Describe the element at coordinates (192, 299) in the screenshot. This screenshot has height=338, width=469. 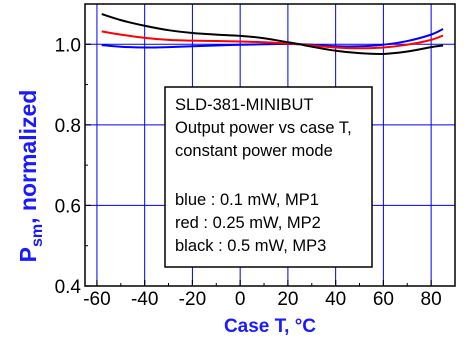
I see `x-tick-label: -20` at that location.